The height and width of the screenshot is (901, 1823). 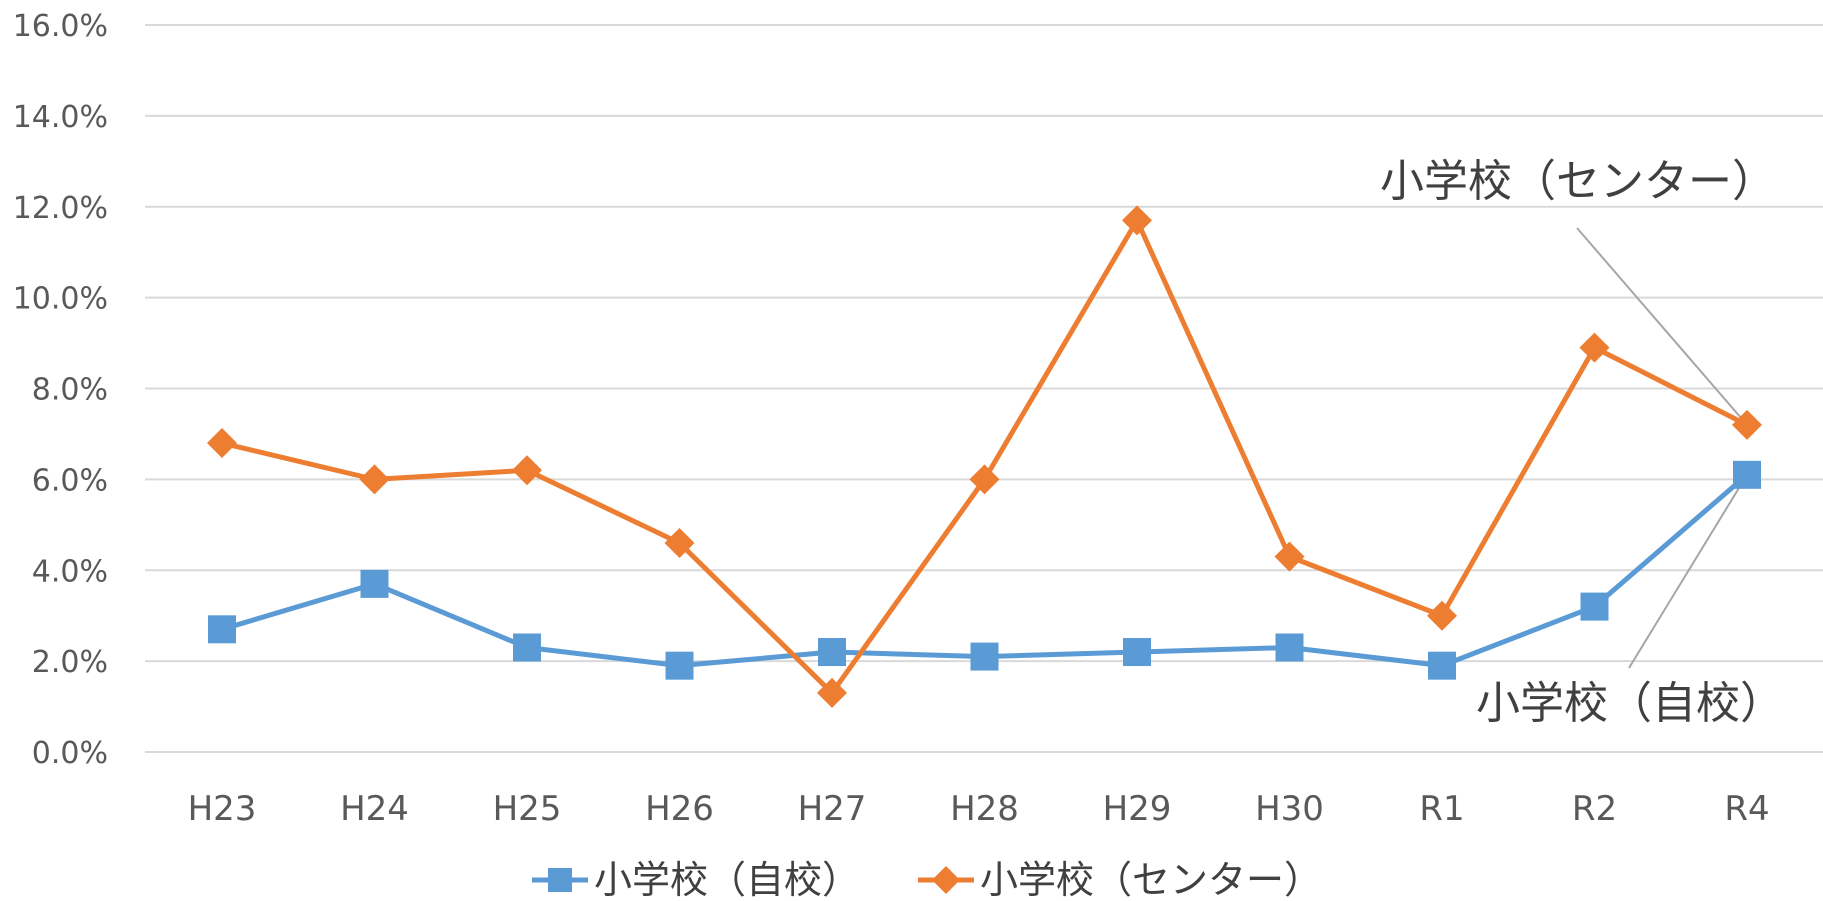 What do you see at coordinates (1151, 879) in the screenshot?
I see `legend-label: 小学校（センター）` at bounding box center [1151, 879].